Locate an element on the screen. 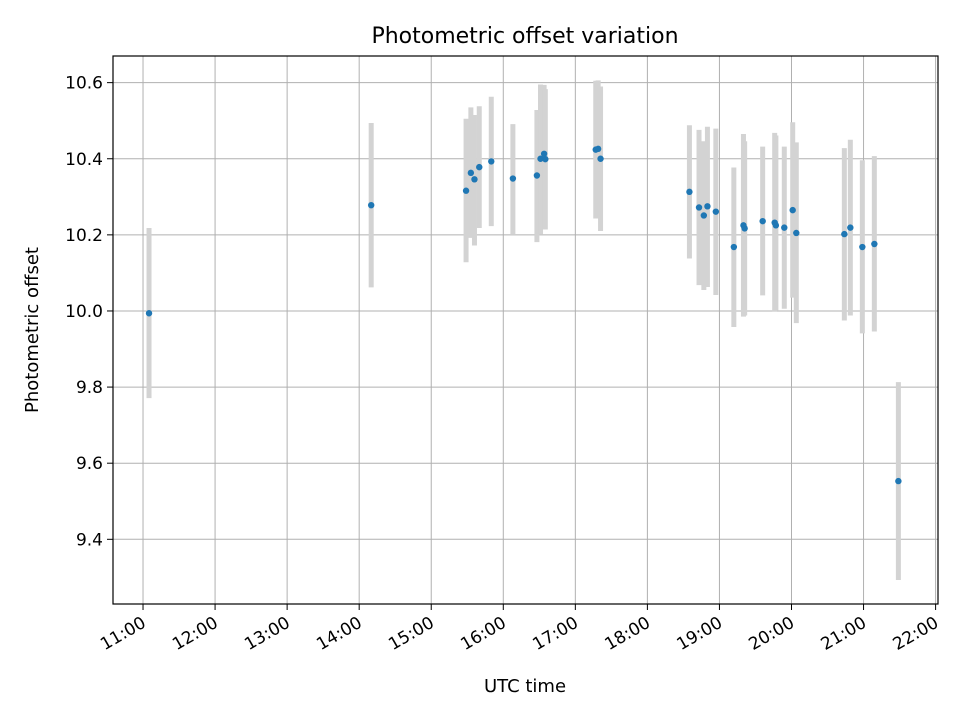 Image resolution: width=960 pixels, height=720 pixels. y-tick-label: 10.4 is located at coordinates (84, 160).